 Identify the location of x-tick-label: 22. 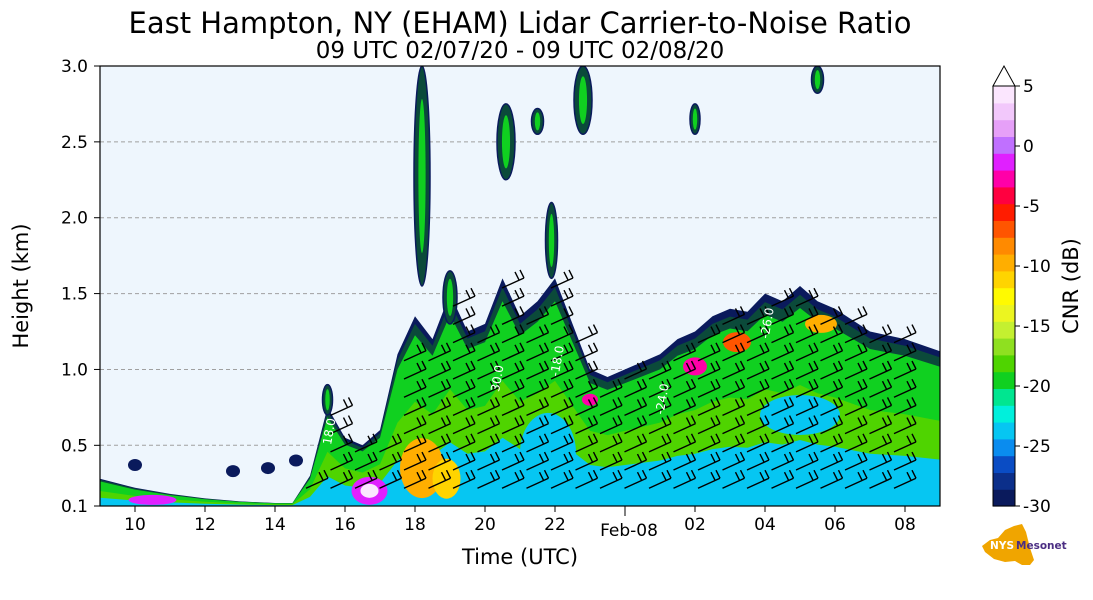
(555, 525).